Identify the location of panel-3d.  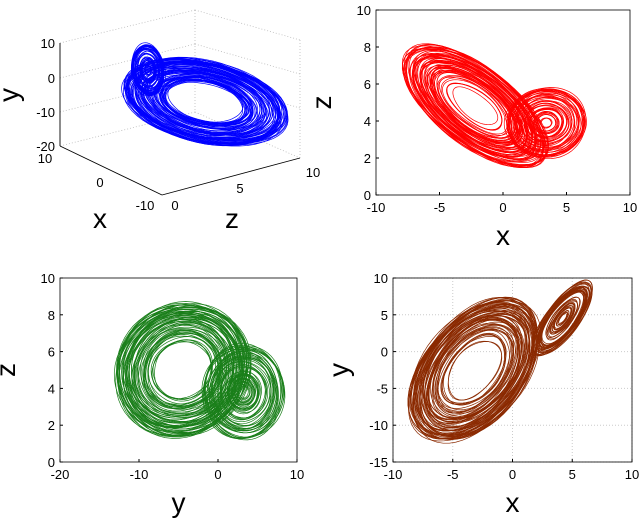
(180, 102).